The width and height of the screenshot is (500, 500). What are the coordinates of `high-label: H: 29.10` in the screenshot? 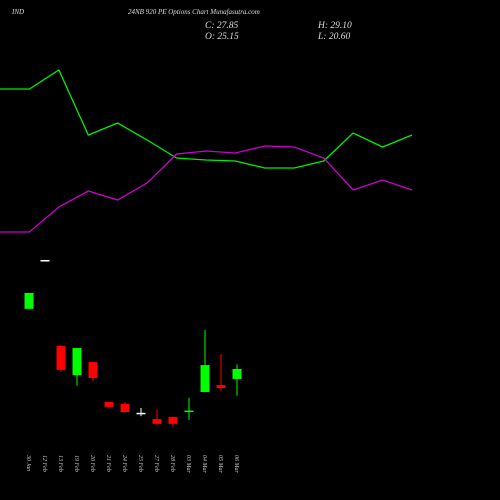 It's located at (334, 26).